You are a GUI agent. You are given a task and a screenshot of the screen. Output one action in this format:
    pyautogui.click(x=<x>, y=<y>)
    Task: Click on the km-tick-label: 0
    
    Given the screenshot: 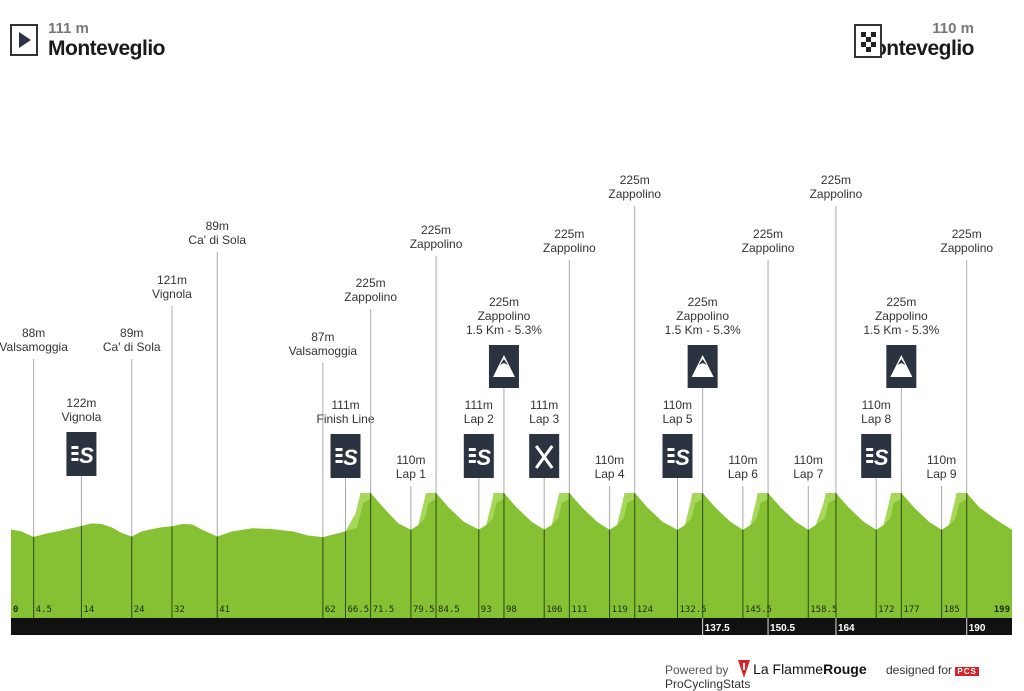 What is the action you would take?
    pyautogui.click(x=15, y=610)
    